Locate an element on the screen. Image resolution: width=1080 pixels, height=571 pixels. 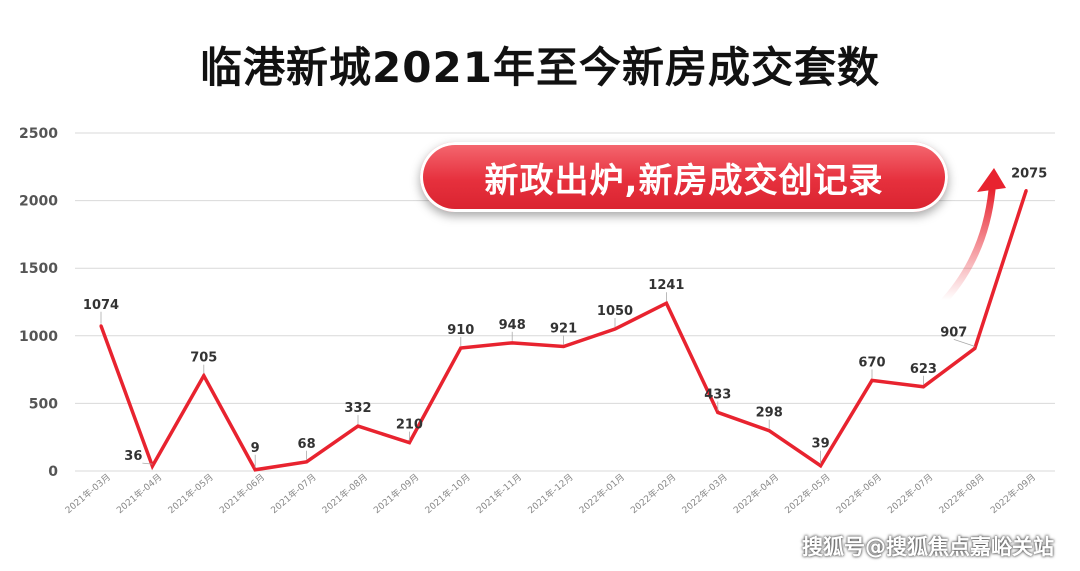
data-label: 921 is located at coordinates (563, 328).